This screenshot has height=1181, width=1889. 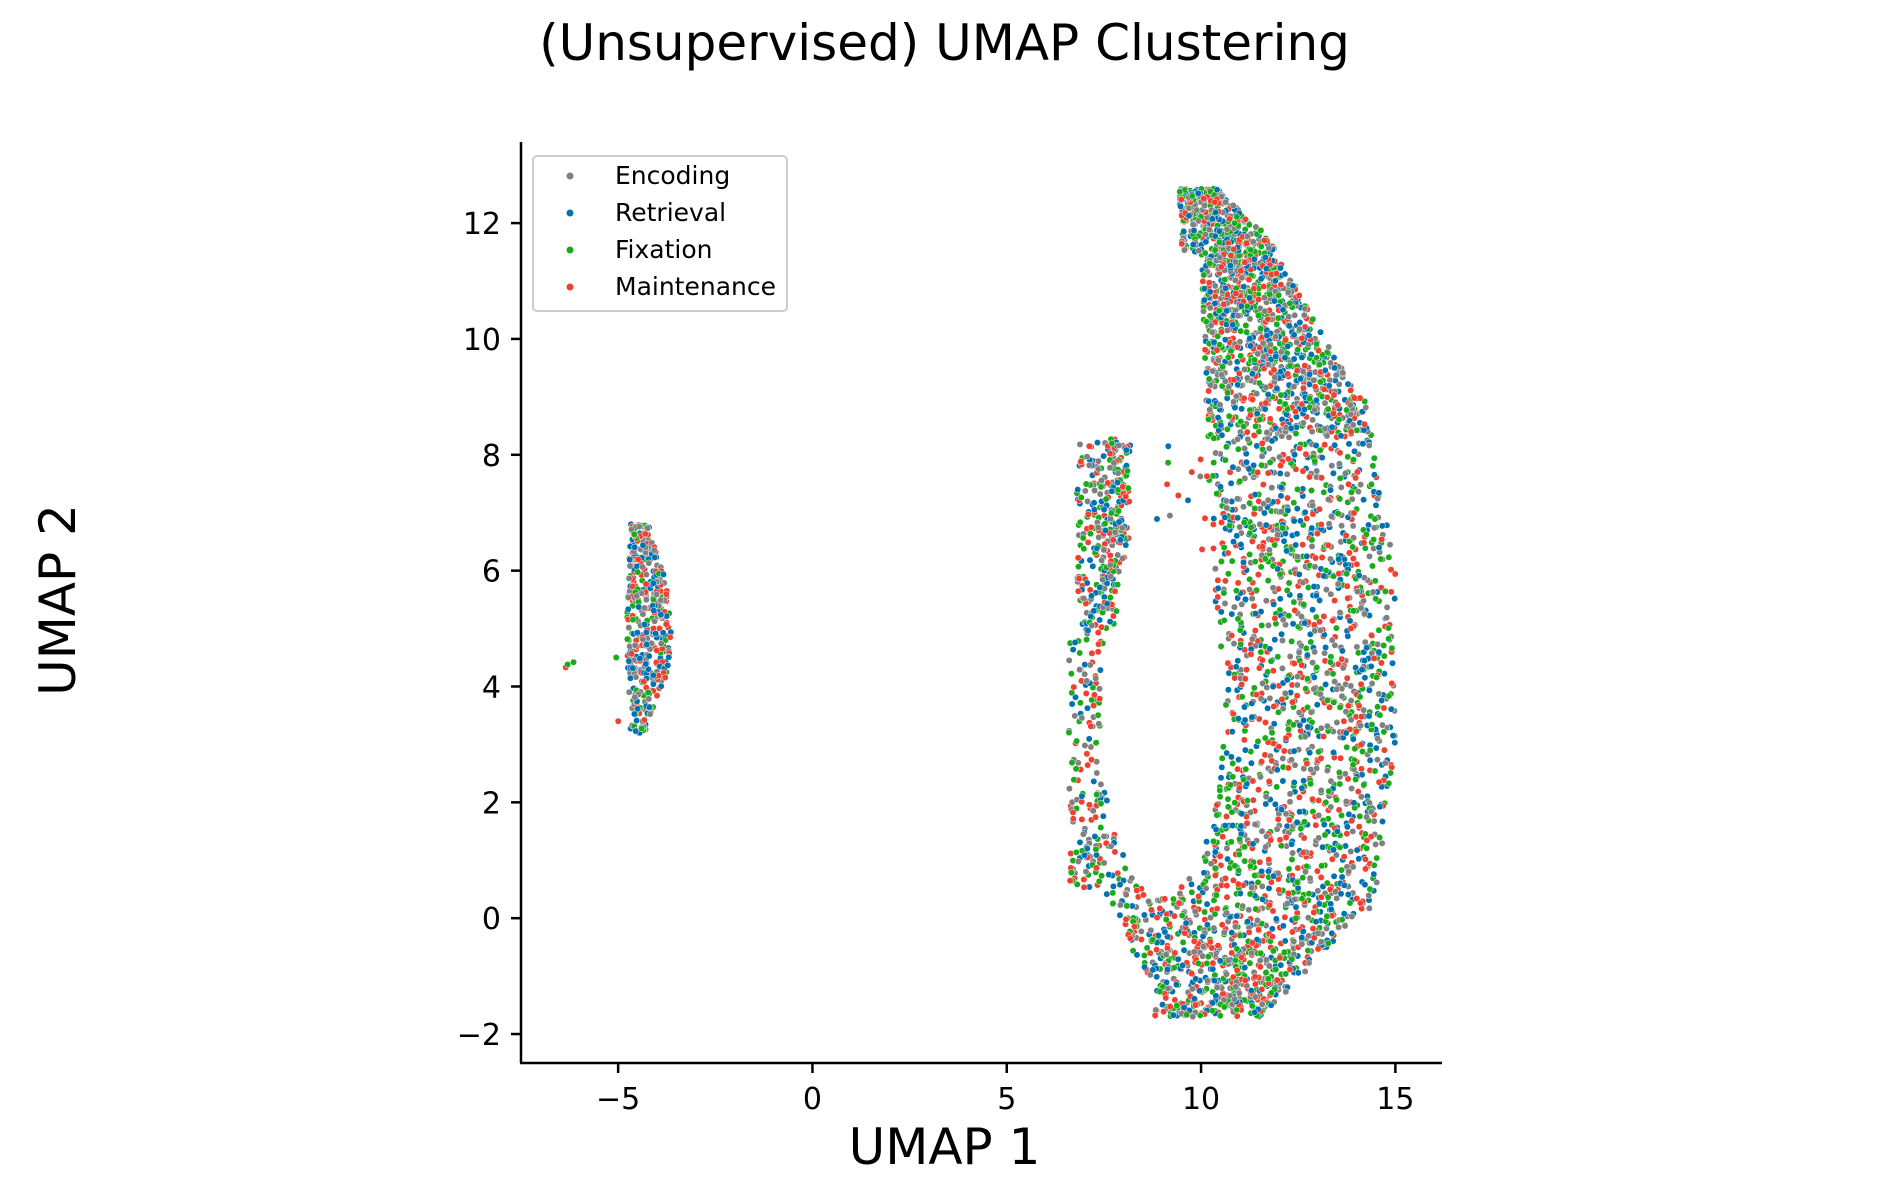 I want to click on y-tick-label: −2, so click(x=479, y=1035).